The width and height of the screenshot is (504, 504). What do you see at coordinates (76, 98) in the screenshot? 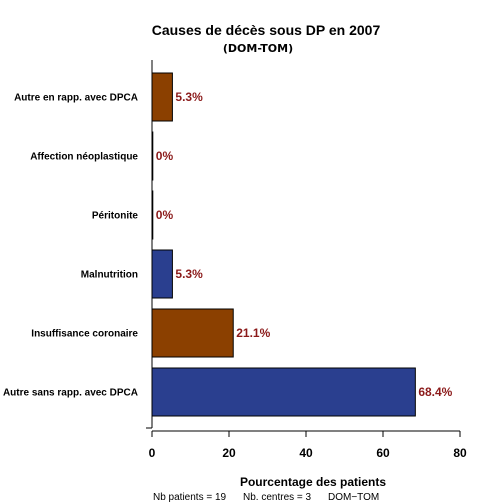
I see `category-label: Autre en rapp. avec DPCA` at bounding box center [76, 98].